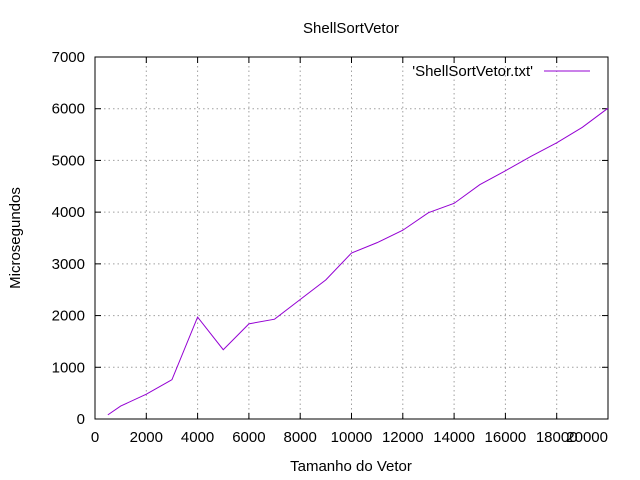  I want to click on x-tick-label: 16000, so click(506, 437).